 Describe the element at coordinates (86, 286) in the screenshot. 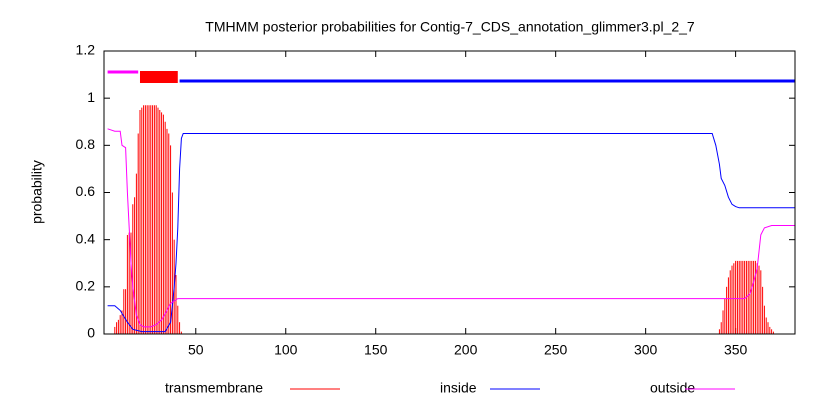

I see `y-tick-label: 0.2` at that location.